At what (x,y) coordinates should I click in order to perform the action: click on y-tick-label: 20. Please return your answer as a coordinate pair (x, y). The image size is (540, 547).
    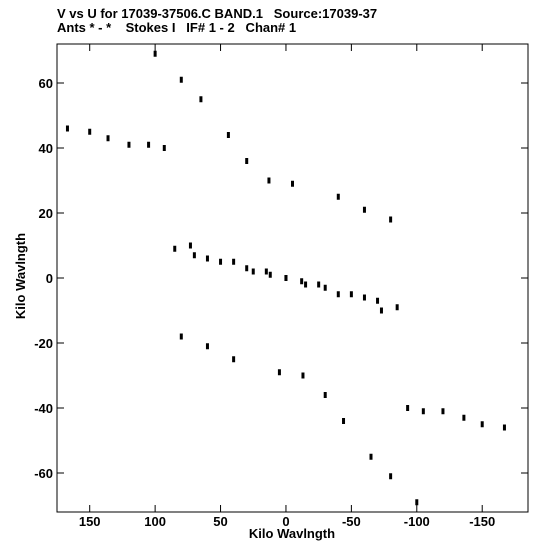
    Looking at the image, I should click on (46, 213).